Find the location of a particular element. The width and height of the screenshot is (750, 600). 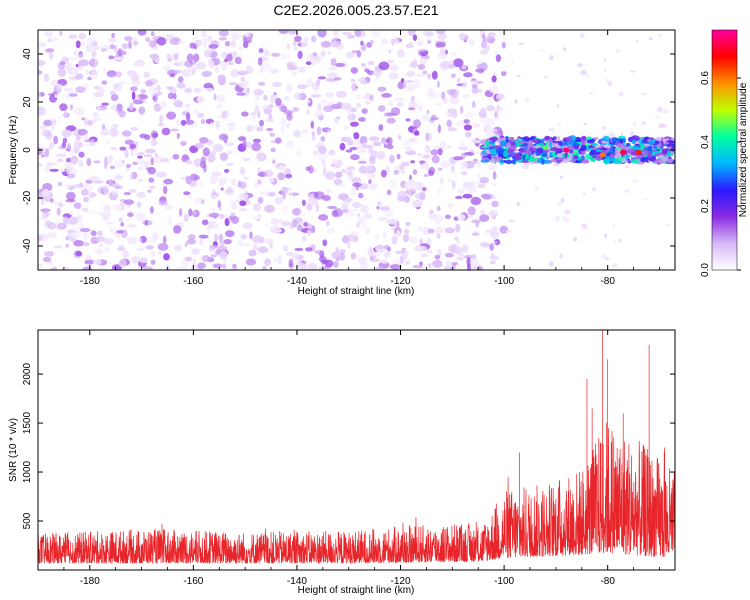

snr-y-tick-label: 2000 is located at coordinates (27, 374).